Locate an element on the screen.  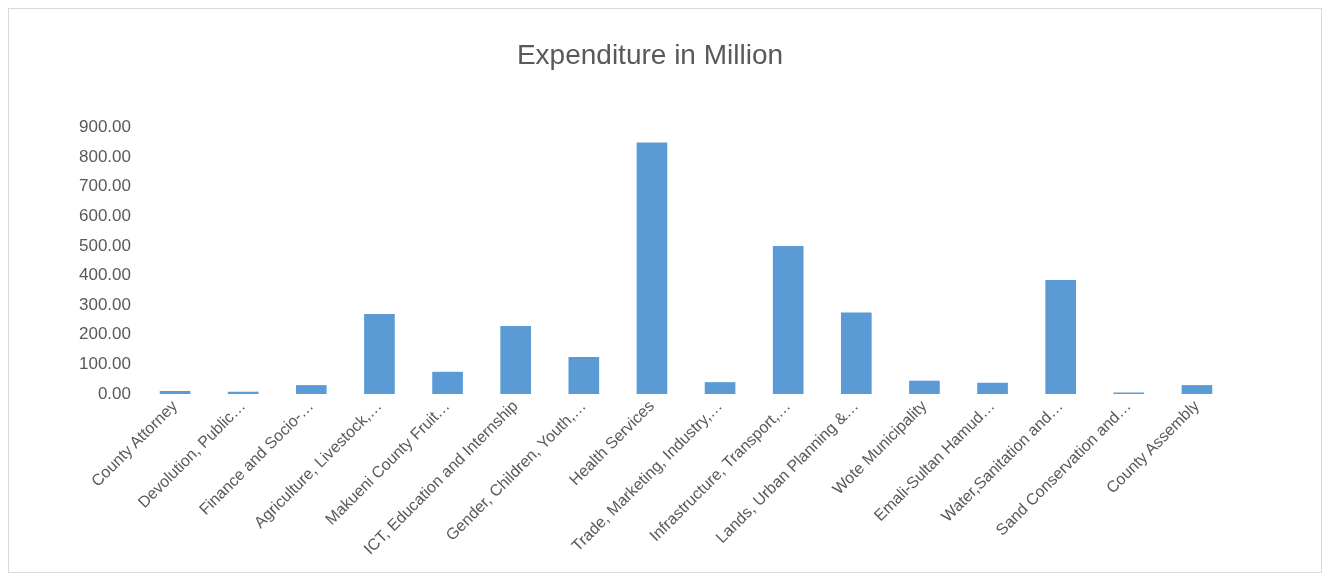
y-tick-label: 500.00 is located at coordinates (105, 245).